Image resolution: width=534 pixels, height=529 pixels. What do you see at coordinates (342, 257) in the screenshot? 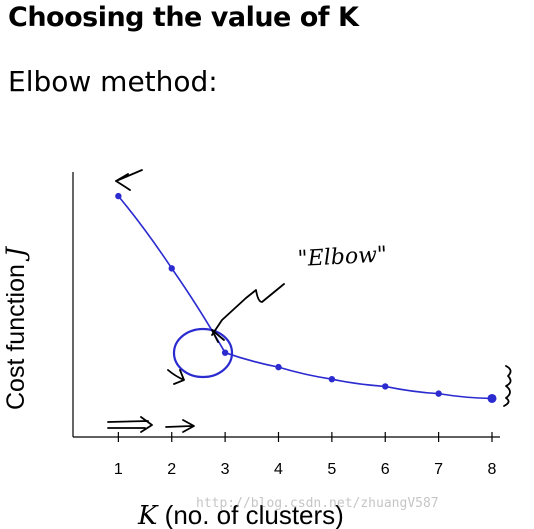
I see `elbow-label: "Elbow"` at bounding box center [342, 257].